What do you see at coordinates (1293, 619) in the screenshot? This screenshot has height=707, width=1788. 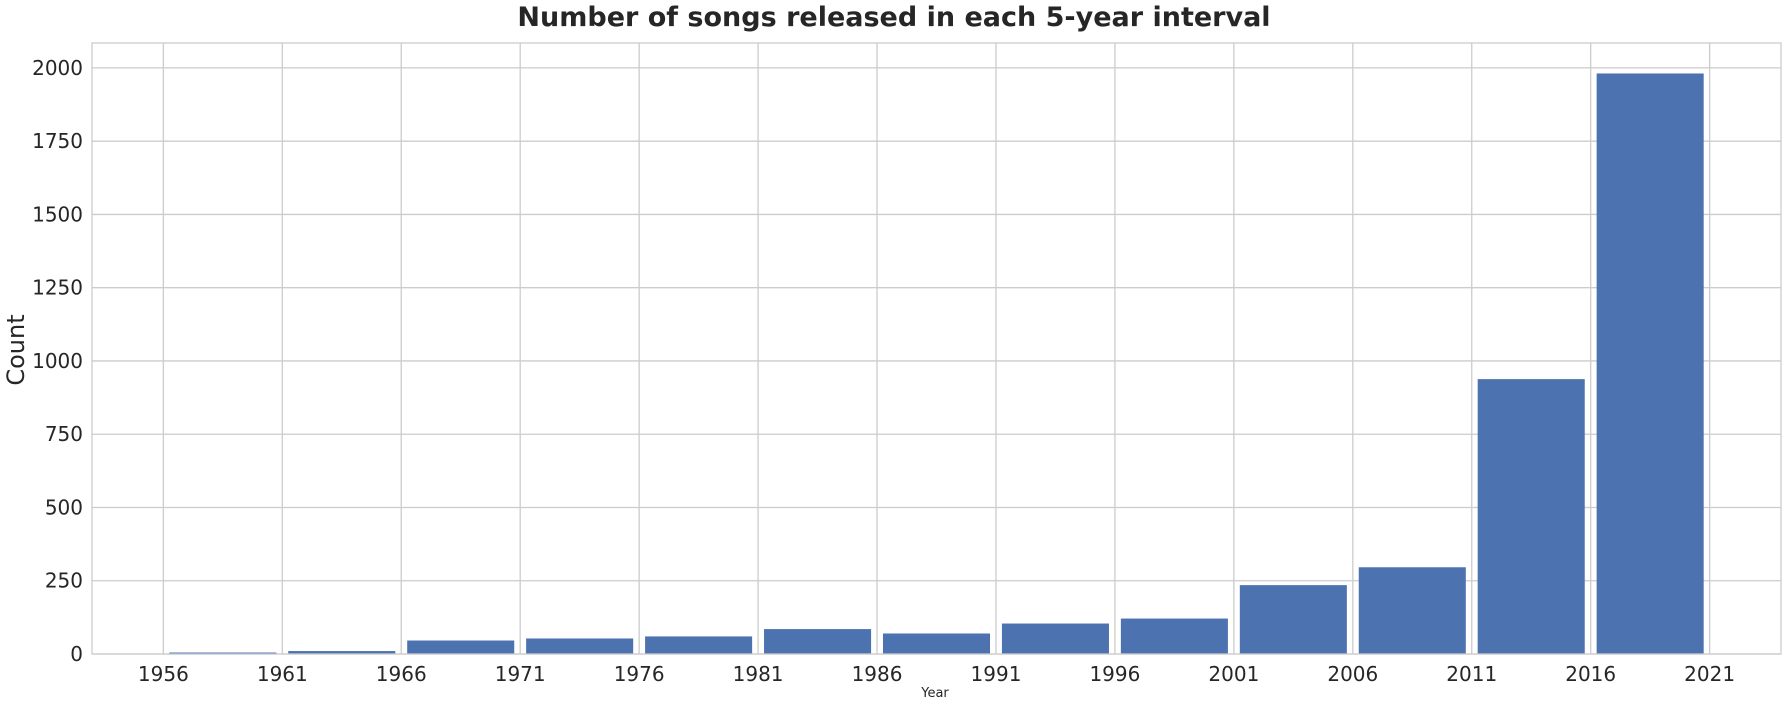 I see `bar-2001-2006` at bounding box center [1293, 619].